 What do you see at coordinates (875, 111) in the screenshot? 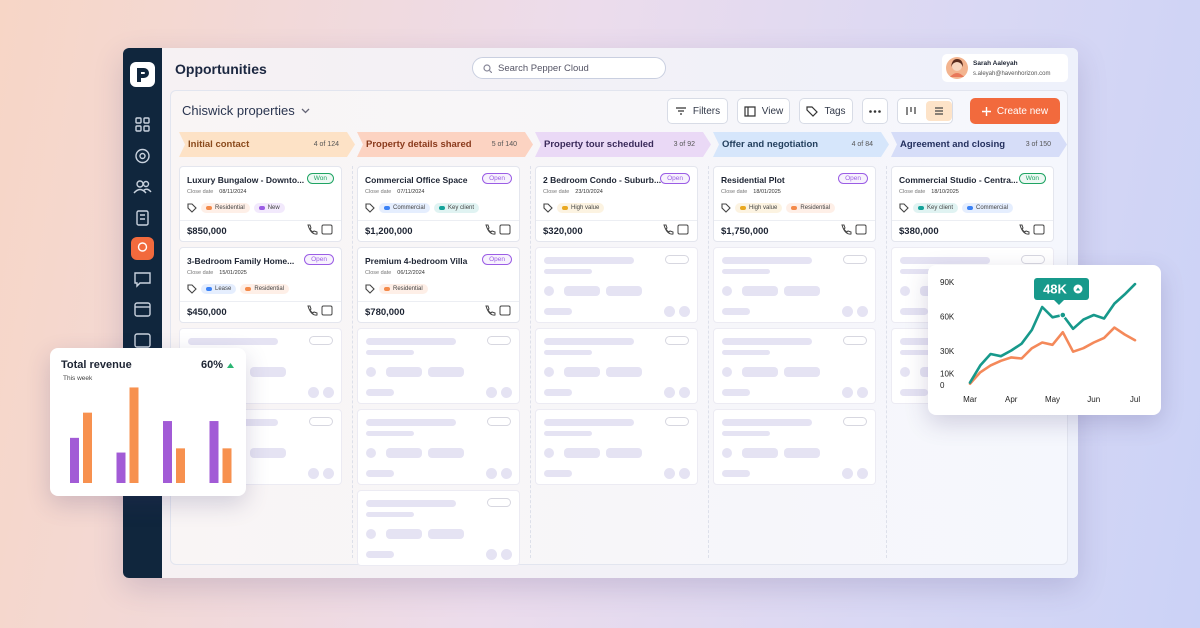
I see `more-button` at bounding box center [875, 111].